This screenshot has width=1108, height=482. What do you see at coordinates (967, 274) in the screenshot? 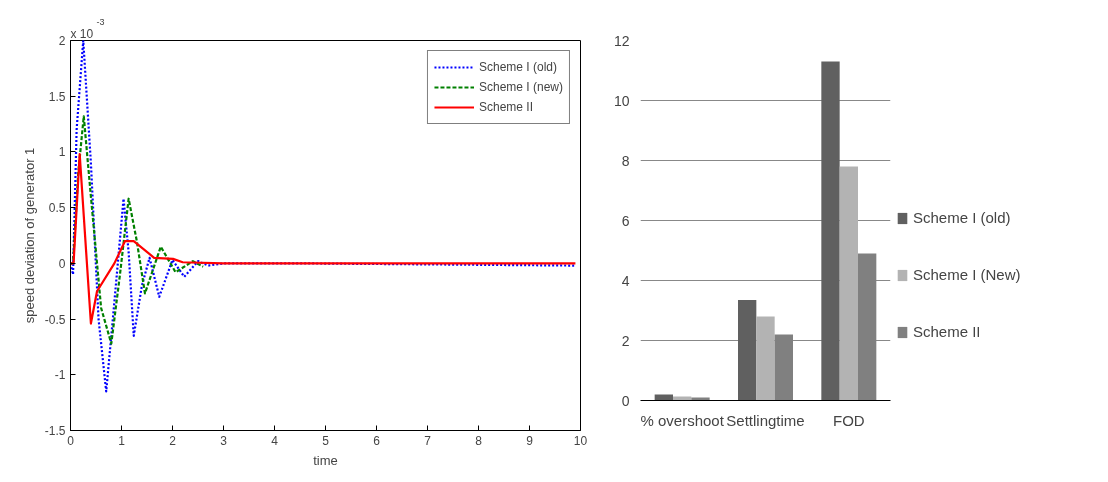
I see `legend-label: Scheme I (New)` at bounding box center [967, 274].